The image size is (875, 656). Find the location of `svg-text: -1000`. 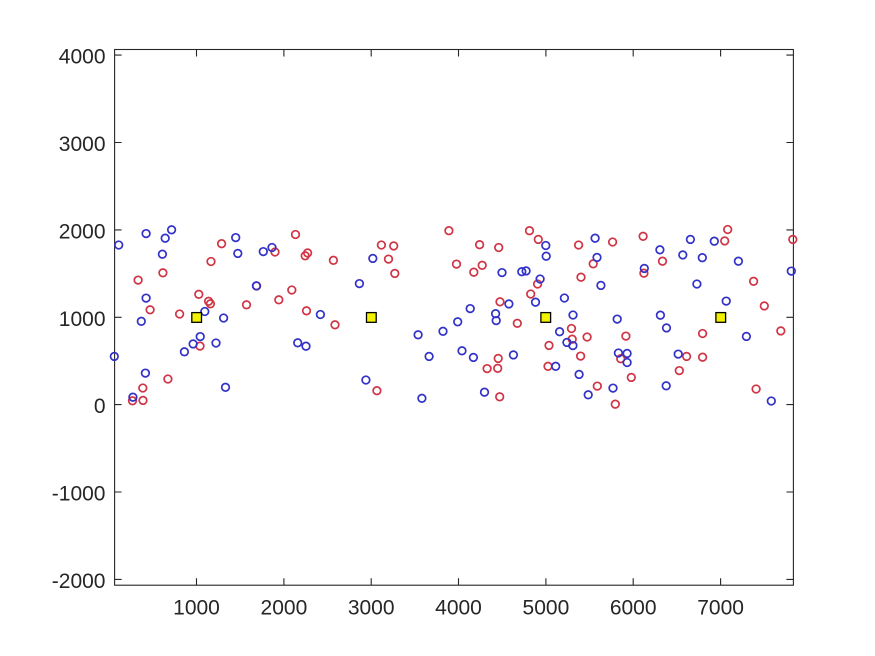

svg-text: -1000 is located at coordinates (79, 494).